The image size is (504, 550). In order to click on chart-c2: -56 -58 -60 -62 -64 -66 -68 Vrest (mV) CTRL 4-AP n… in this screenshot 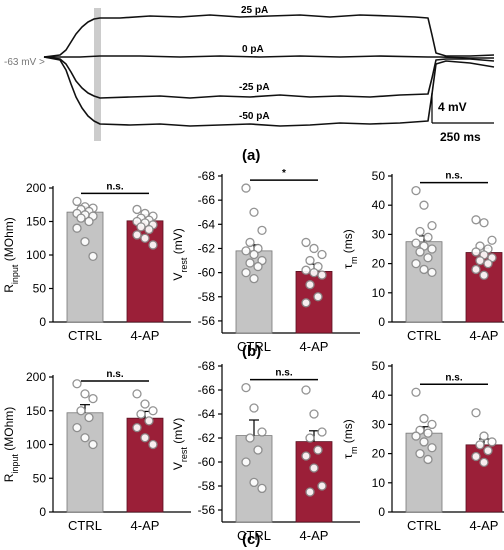, I will do `click(265, 451)`.